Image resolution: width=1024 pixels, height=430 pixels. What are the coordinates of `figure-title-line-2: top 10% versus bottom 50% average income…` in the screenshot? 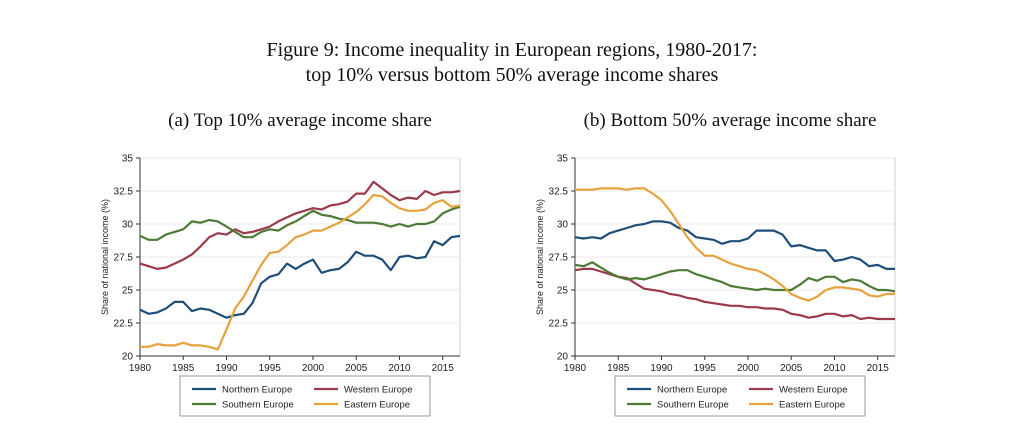 It's located at (512, 75).